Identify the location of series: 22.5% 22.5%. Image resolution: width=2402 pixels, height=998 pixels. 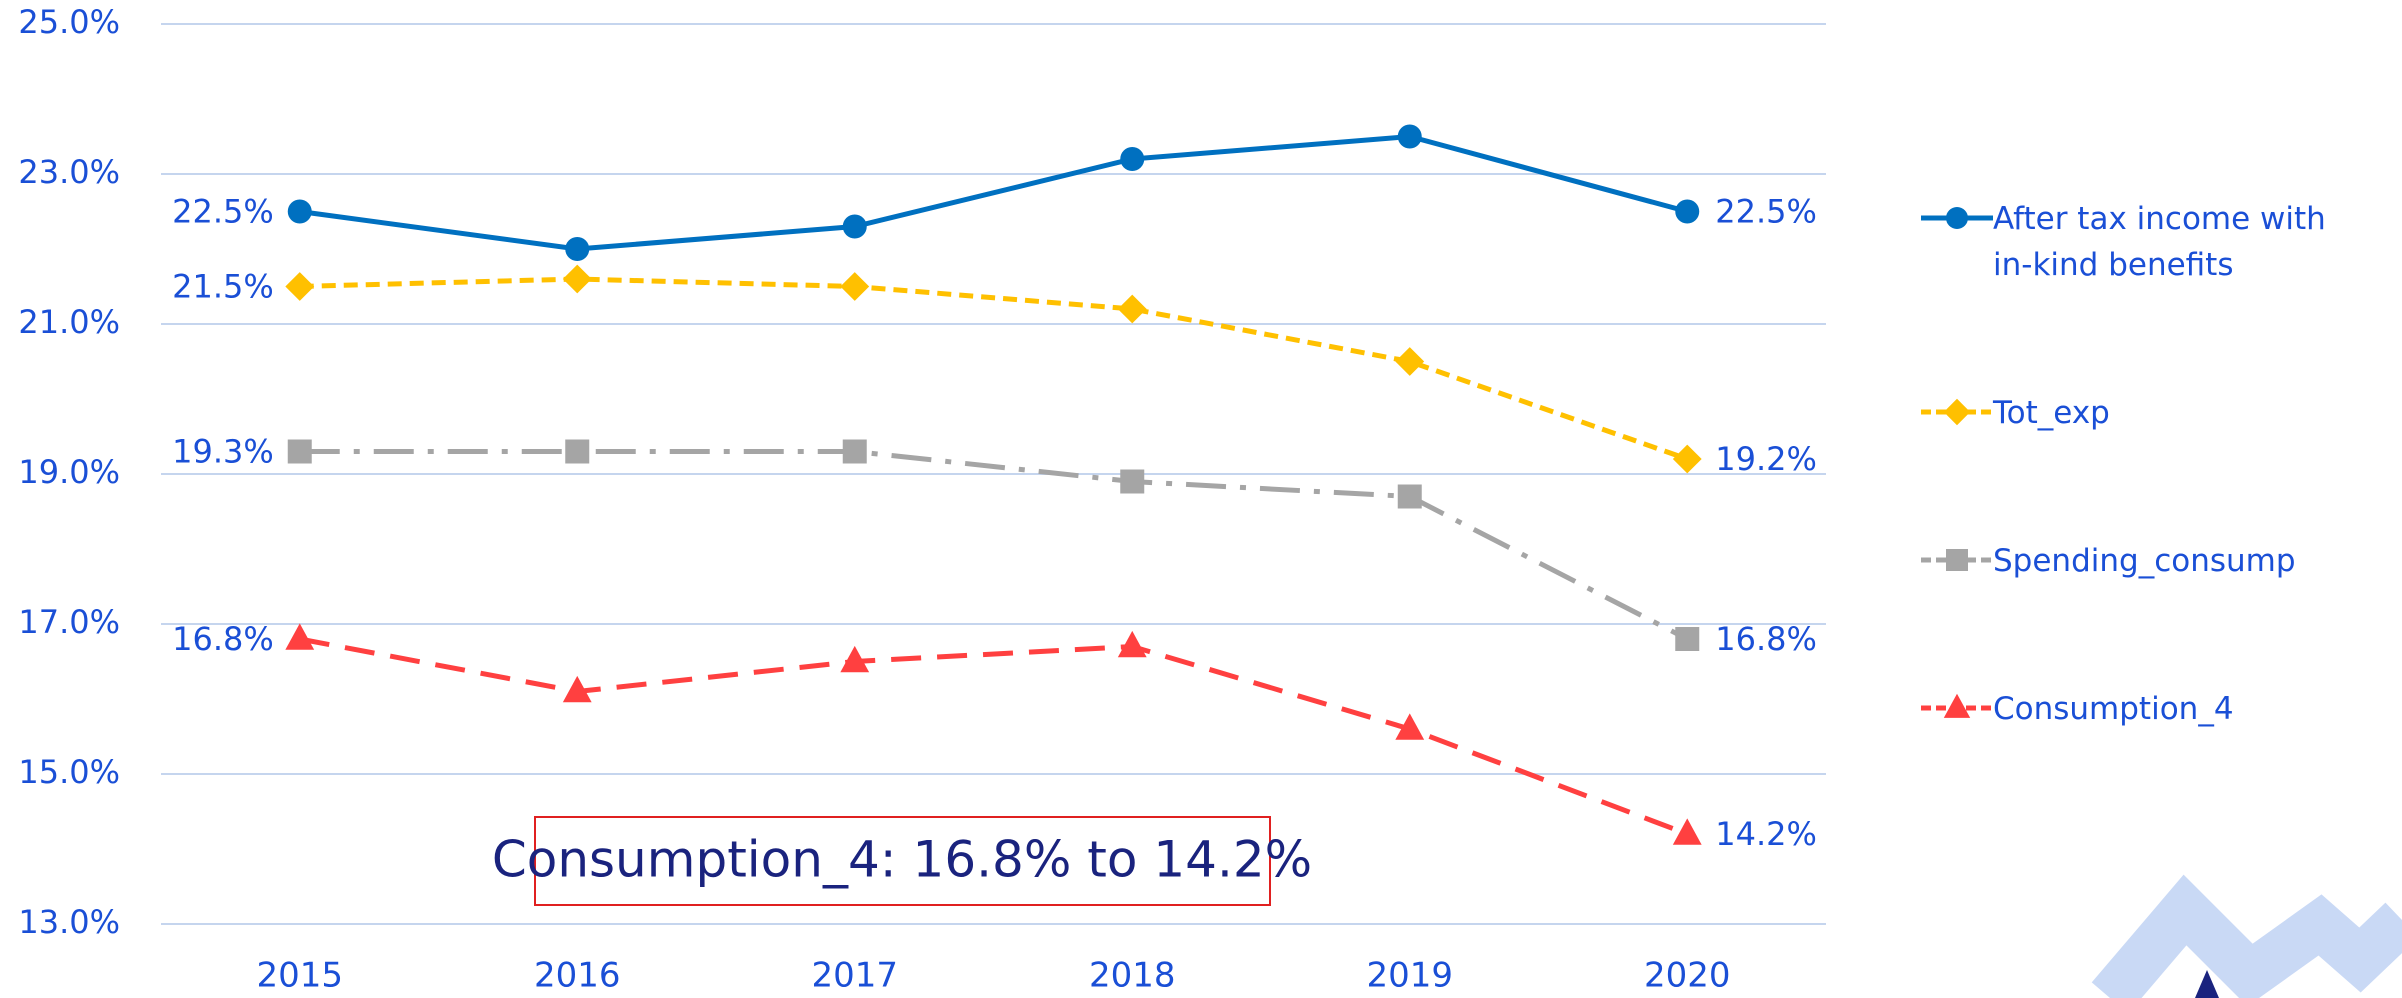
(994, 192).